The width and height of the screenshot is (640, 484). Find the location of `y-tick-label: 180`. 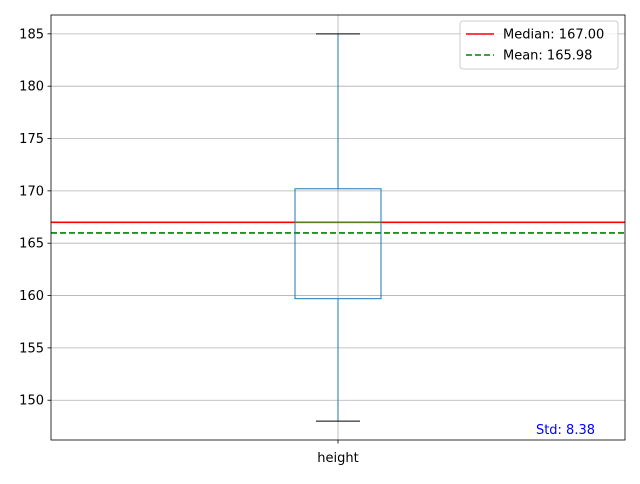

y-tick-label: 180 is located at coordinates (31, 87).